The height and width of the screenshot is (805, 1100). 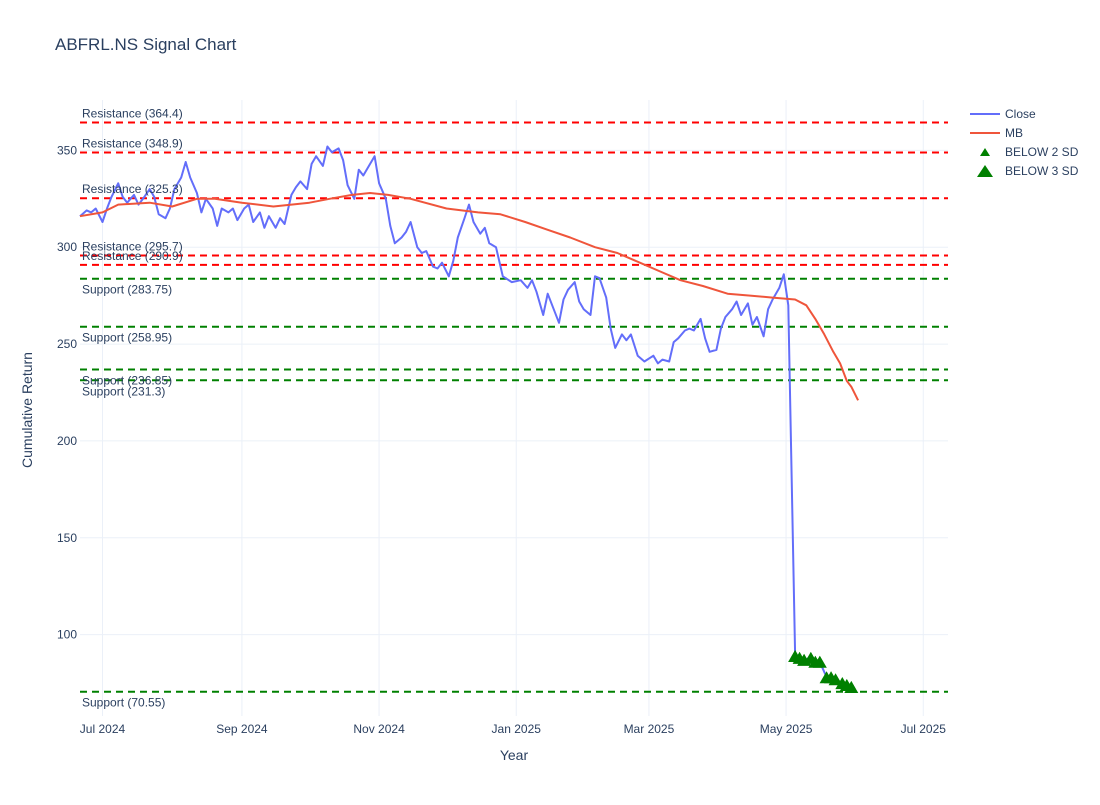 I want to click on support-label: Support (258.95), so click(x=127, y=338).